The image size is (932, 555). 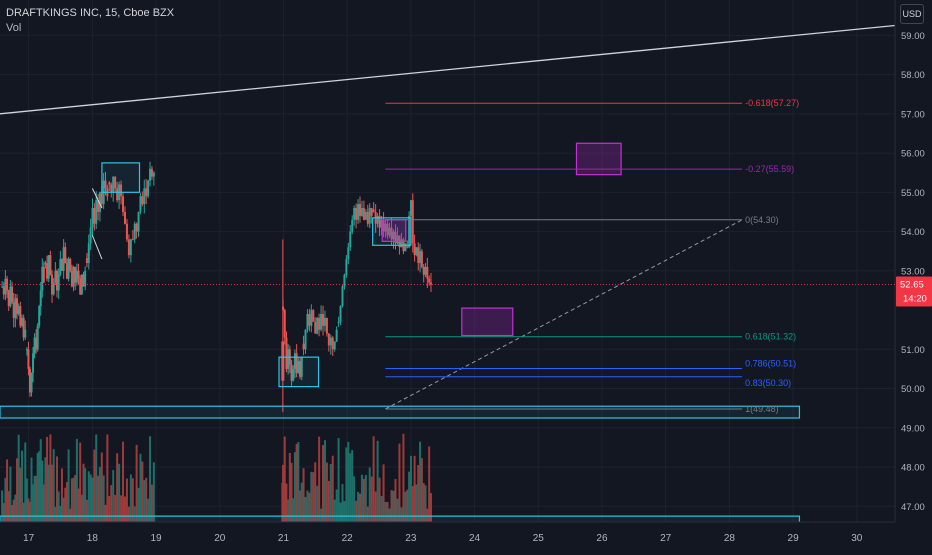 I want to click on price-tick-label: 49.00, so click(x=913, y=428).